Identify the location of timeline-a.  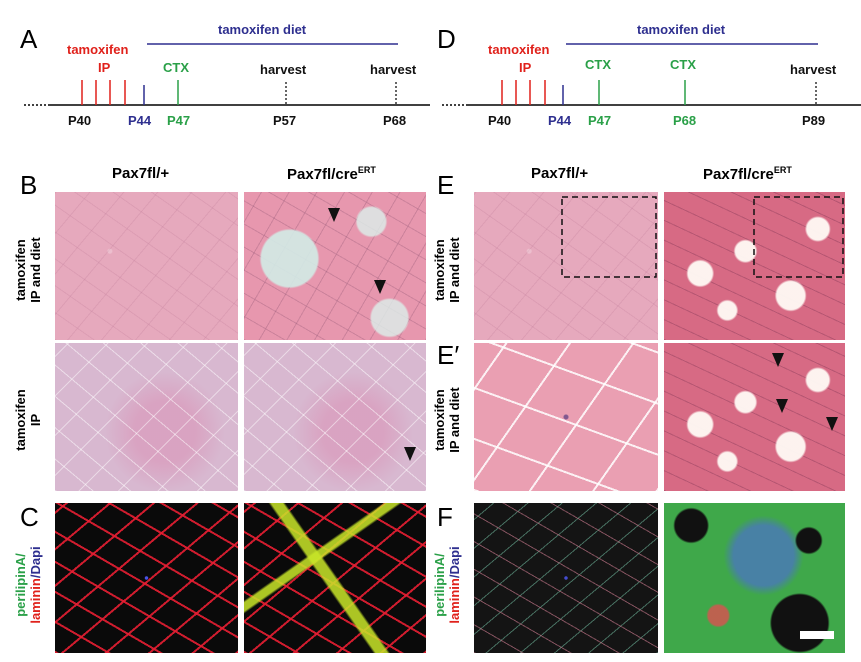
(227, 74).